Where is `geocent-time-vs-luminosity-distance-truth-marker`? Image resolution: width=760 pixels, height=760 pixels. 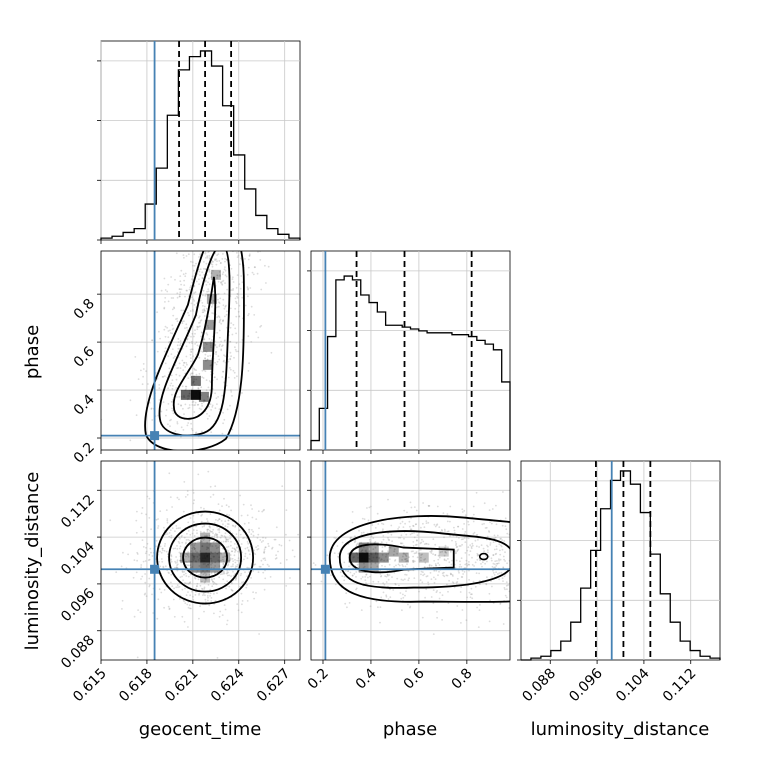
geocent-time-vs-luminosity-distance-truth-marker is located at coordinates (155, 569).